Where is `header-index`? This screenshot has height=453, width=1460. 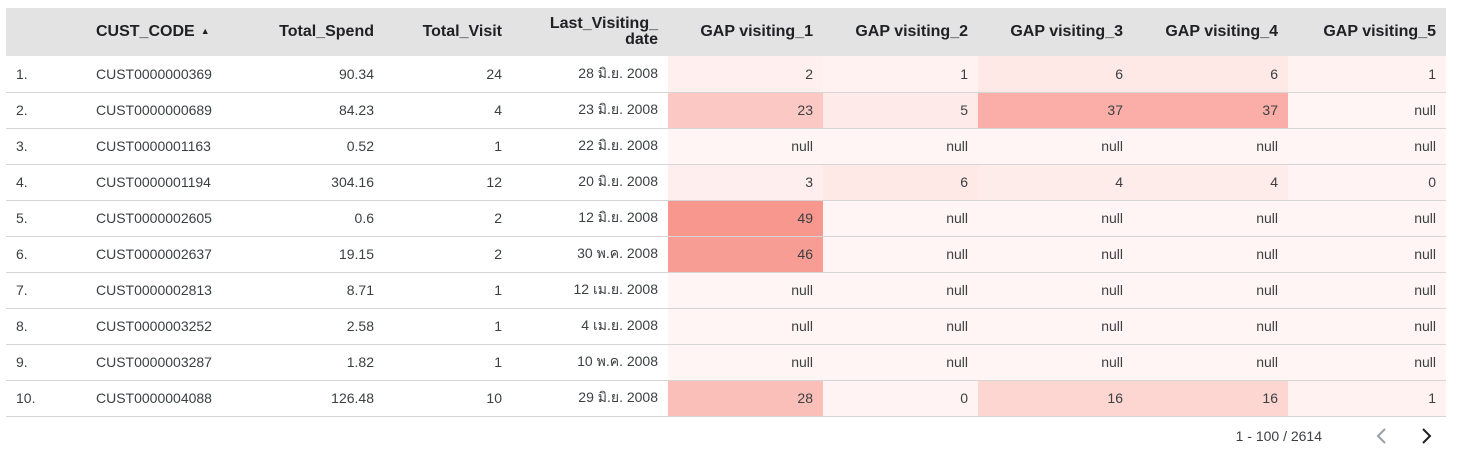
header-index is located at coordinates (45, 32).